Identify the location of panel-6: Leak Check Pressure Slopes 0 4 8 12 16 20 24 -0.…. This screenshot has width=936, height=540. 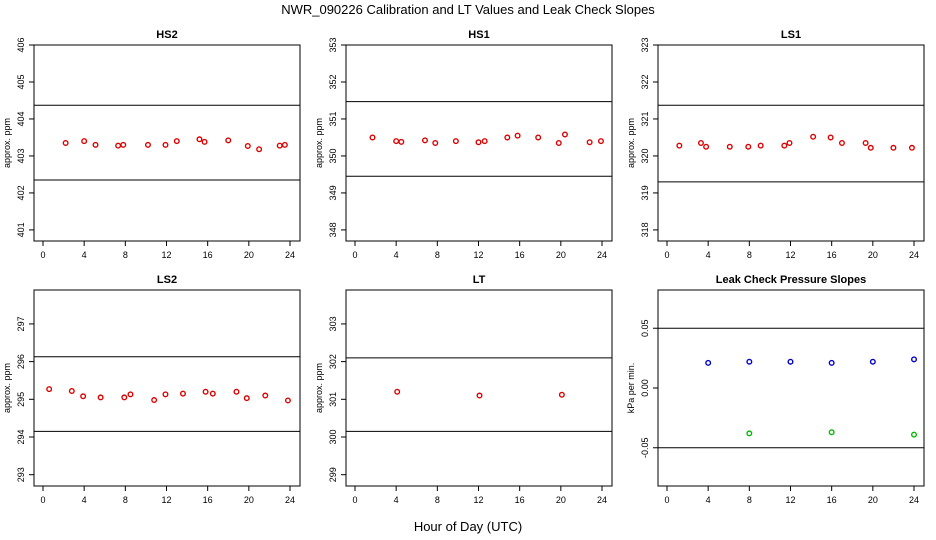
(775, 389).